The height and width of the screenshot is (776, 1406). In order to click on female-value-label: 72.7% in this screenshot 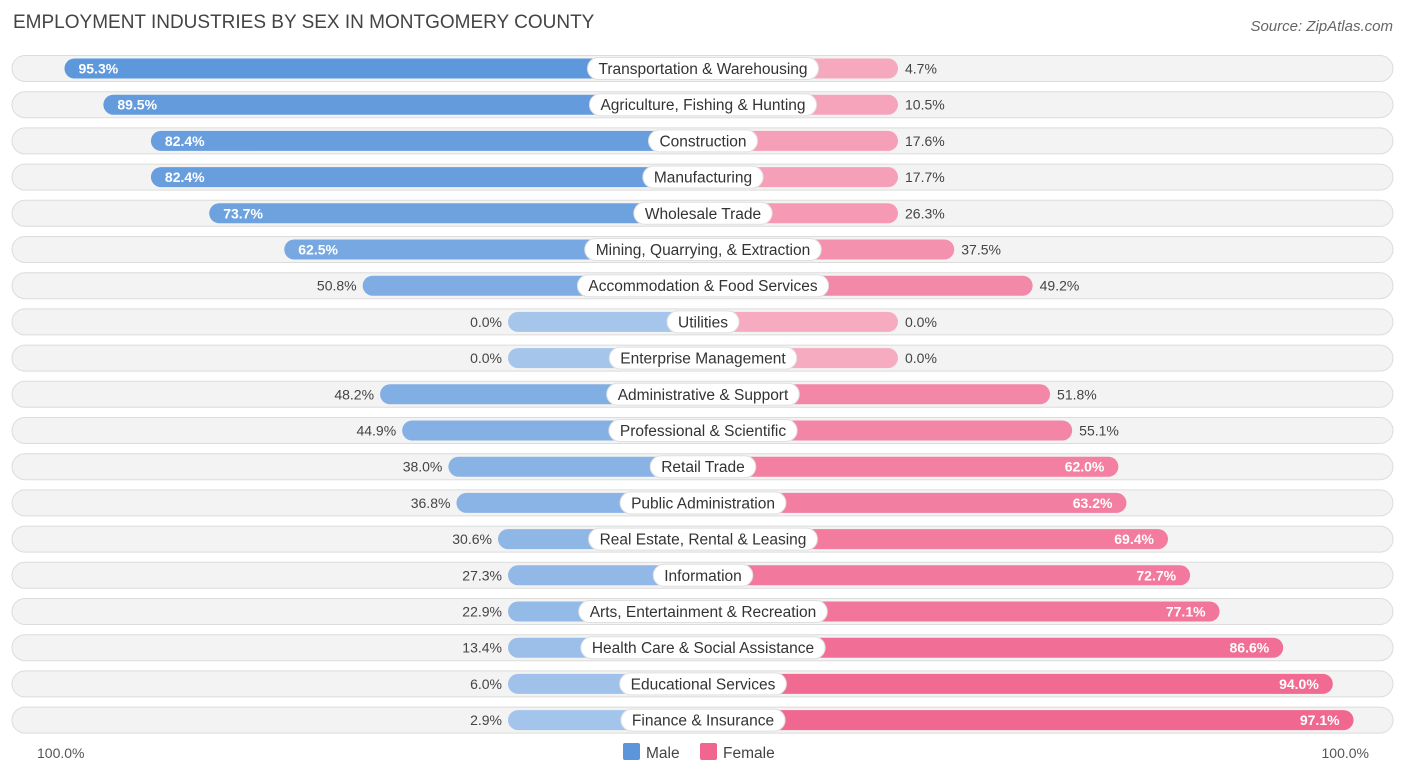, I will do `click(1156, 575)`.